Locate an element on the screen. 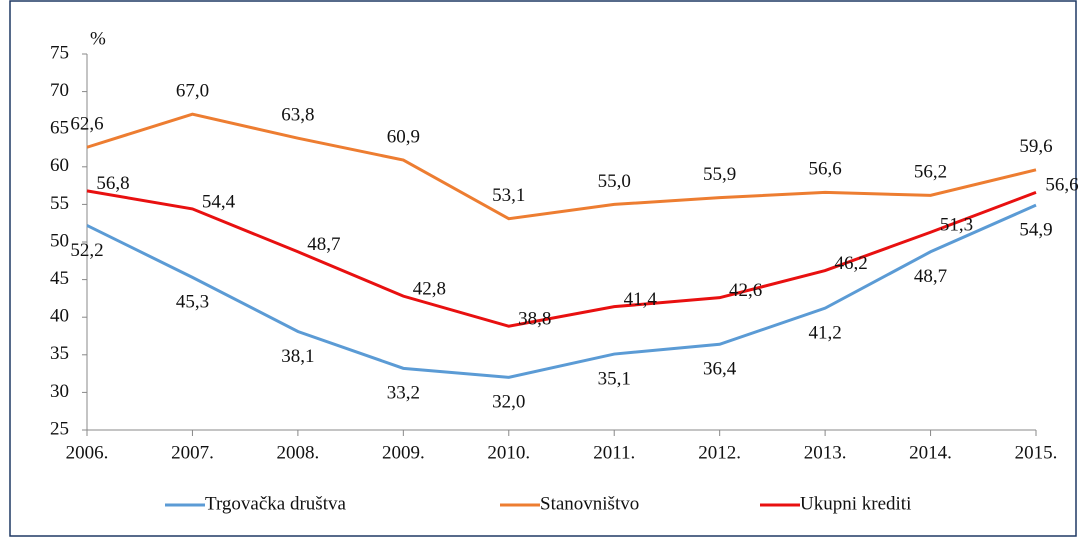 Image resolution: width=1086 pixels, height=537 pixels. data-label: 53,1 is located at coordinates (508, 195).